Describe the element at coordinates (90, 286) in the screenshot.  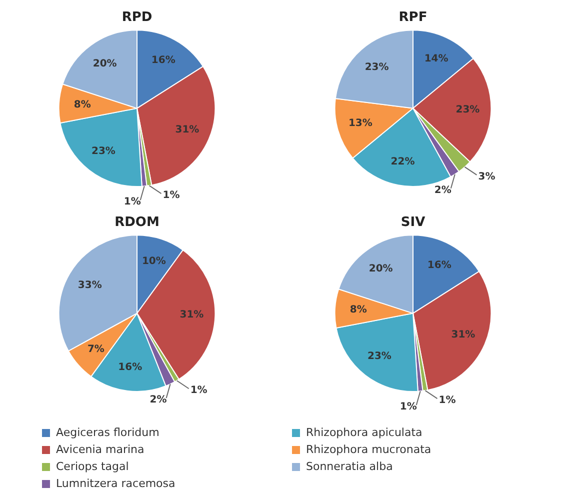
I see `data-label: 33%` at that location.